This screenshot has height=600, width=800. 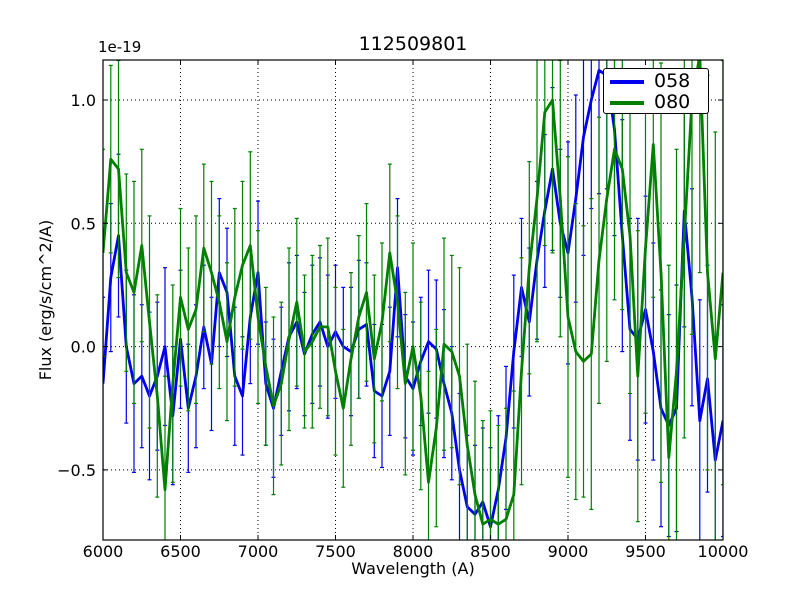 I want to click on svg-text: 7000, so click(x=258, y=551).